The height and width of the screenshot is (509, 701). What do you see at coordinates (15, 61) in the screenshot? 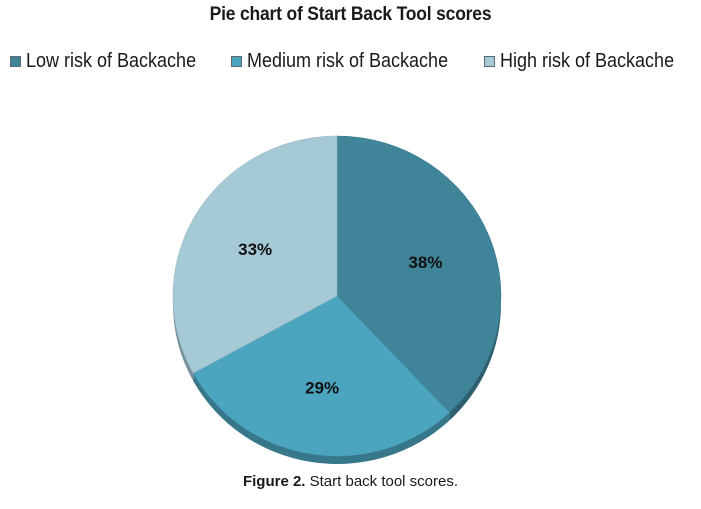
I see `legend-swatch-low-risk` at bounding box center [15, 61].